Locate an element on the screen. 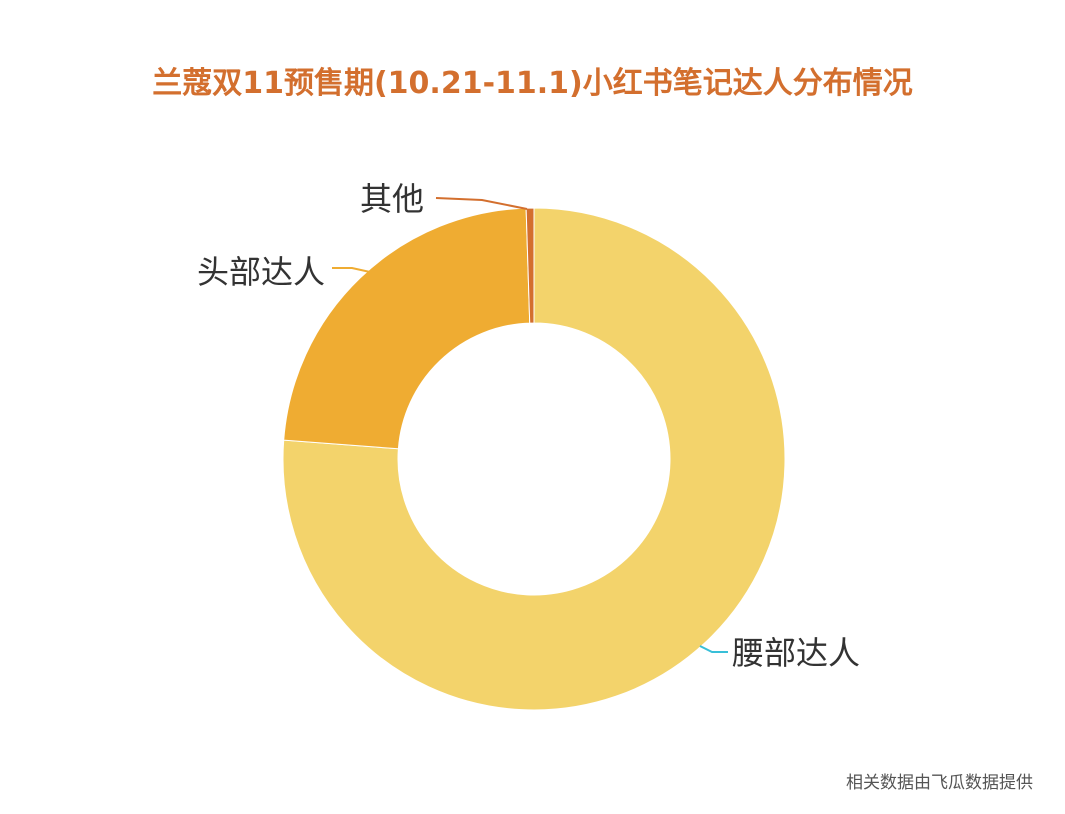 The height and width of the screenshot is (814, 1065). slice-label-0: 腰部达人 is located at coordinates (796, 653).